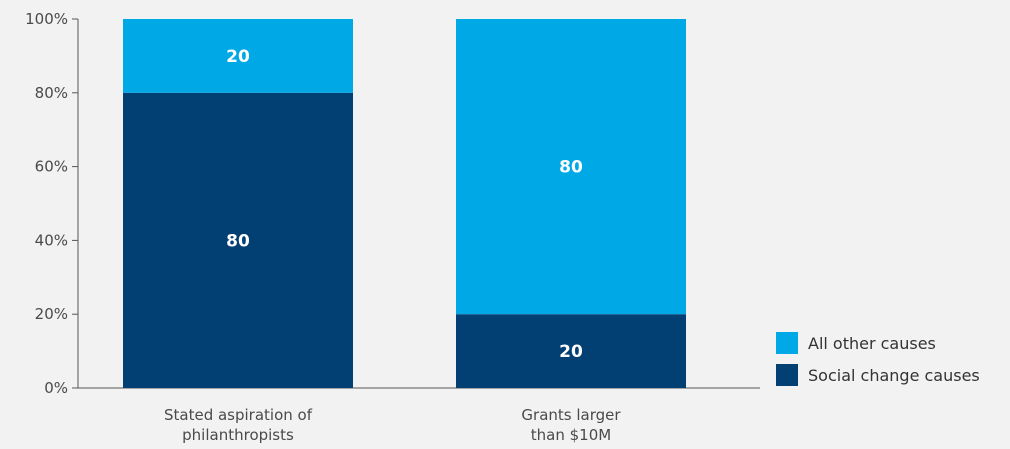 The image size is (1010, 449). What do you see at coordinates (571, 425) in the screenshot?
I see `x-category-label: Grants larger than $10M` at bounding box center [571, 425].